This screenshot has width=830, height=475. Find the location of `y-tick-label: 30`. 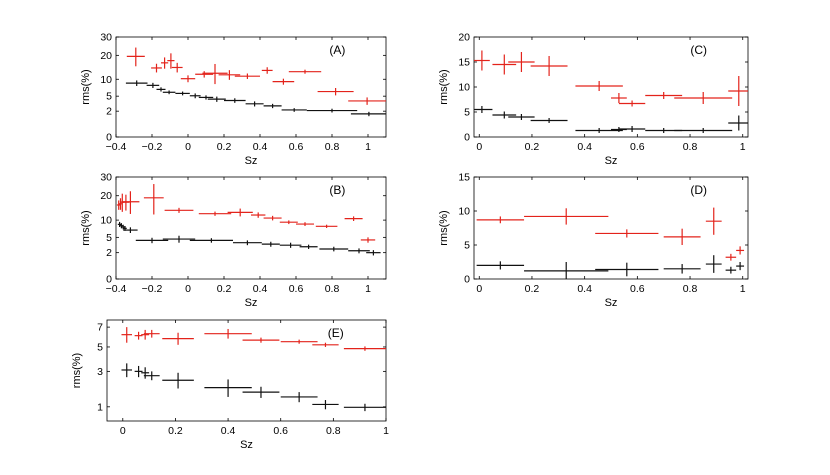

y-tick-label: 30 is located at coordinates (106, 178).